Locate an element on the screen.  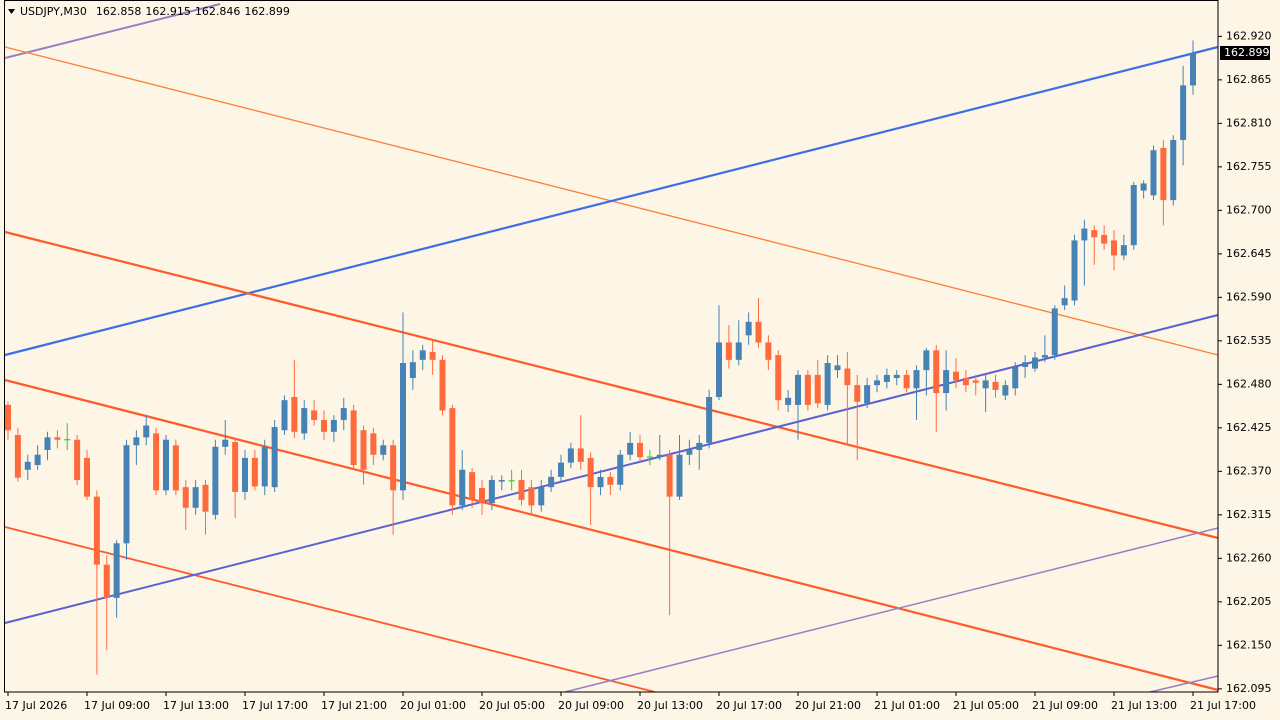
x-tick-label: 20 Jul 05:00 is located at coordinates (512, 705).